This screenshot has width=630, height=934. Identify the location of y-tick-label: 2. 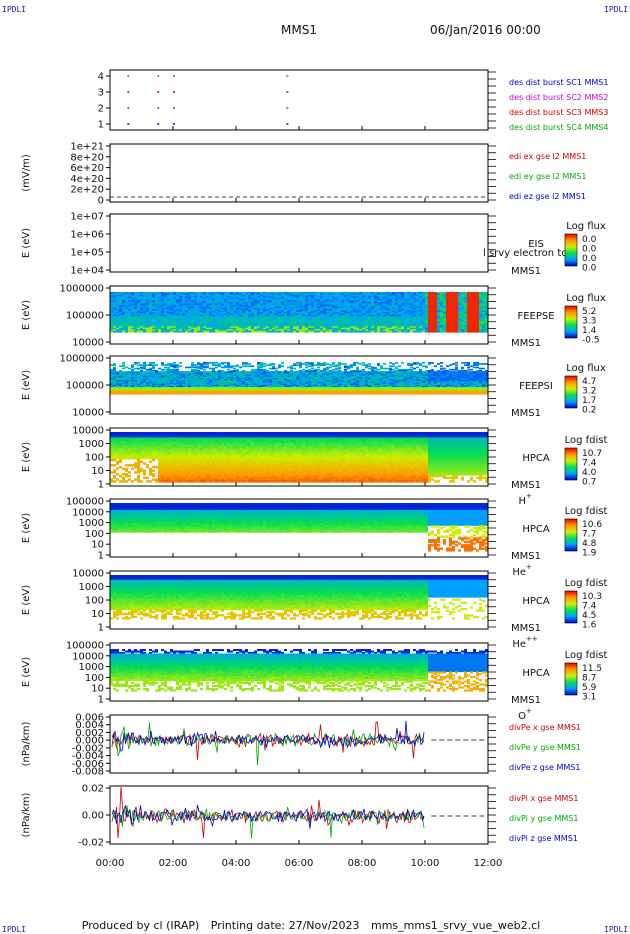
(101, 109).